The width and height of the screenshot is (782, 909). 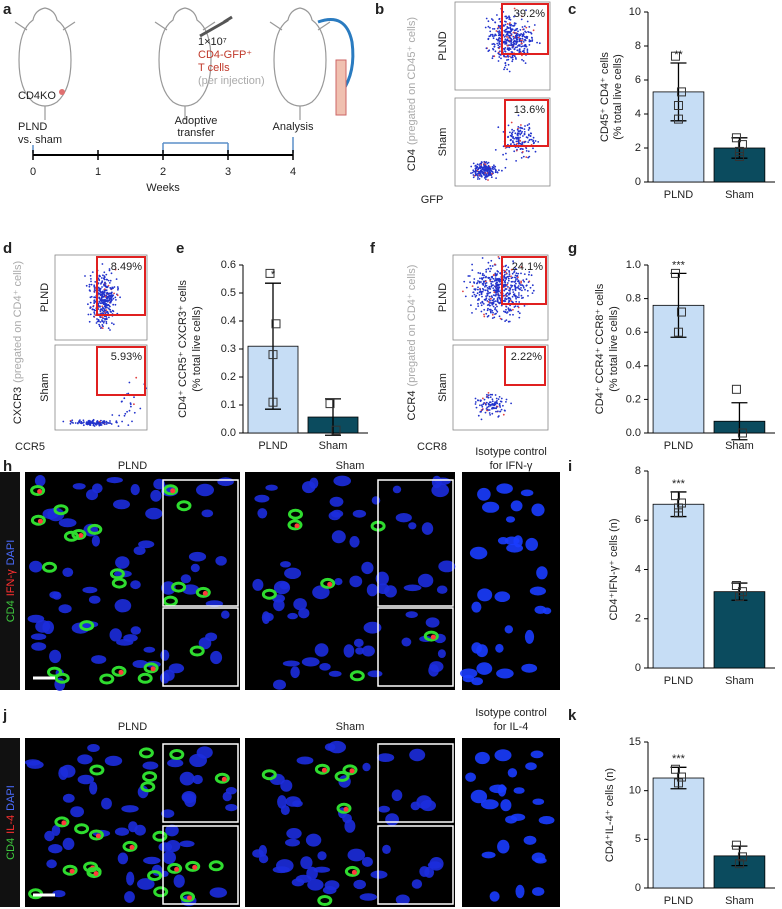 I want to click on column-title: PLND, so click(x=132, y=466).